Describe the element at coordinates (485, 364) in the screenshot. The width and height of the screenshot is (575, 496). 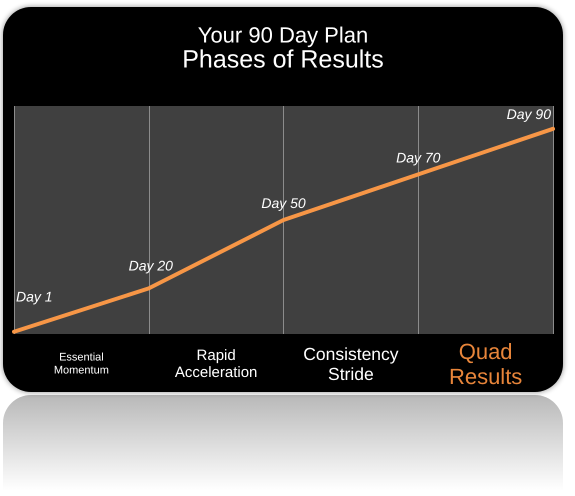
I see `text: Quad Results` at that location.